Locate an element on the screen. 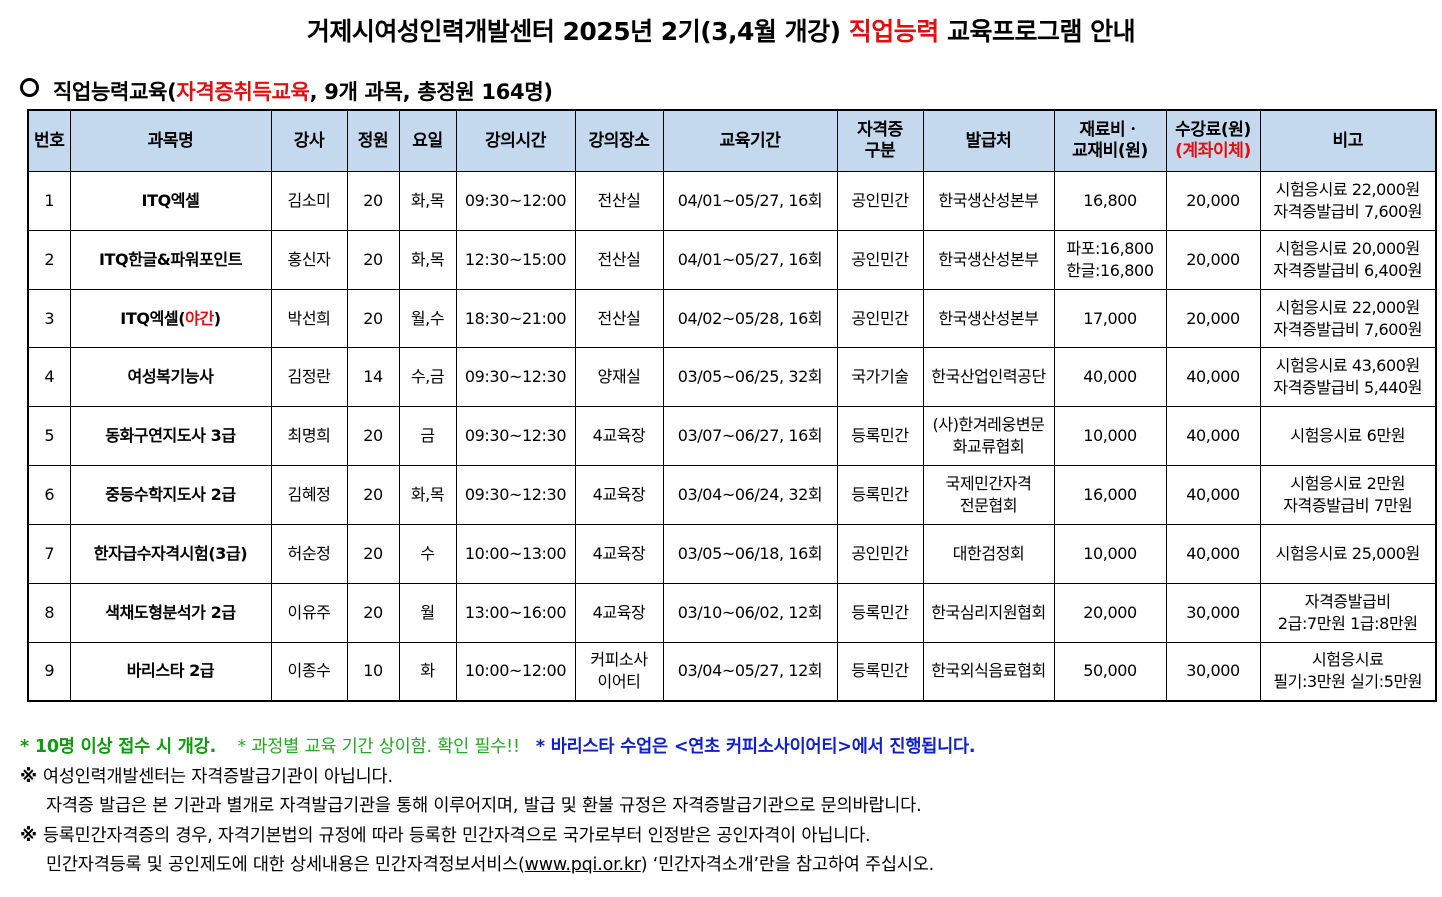  header-period: 교육기간 is located at coordinates (750, 140).